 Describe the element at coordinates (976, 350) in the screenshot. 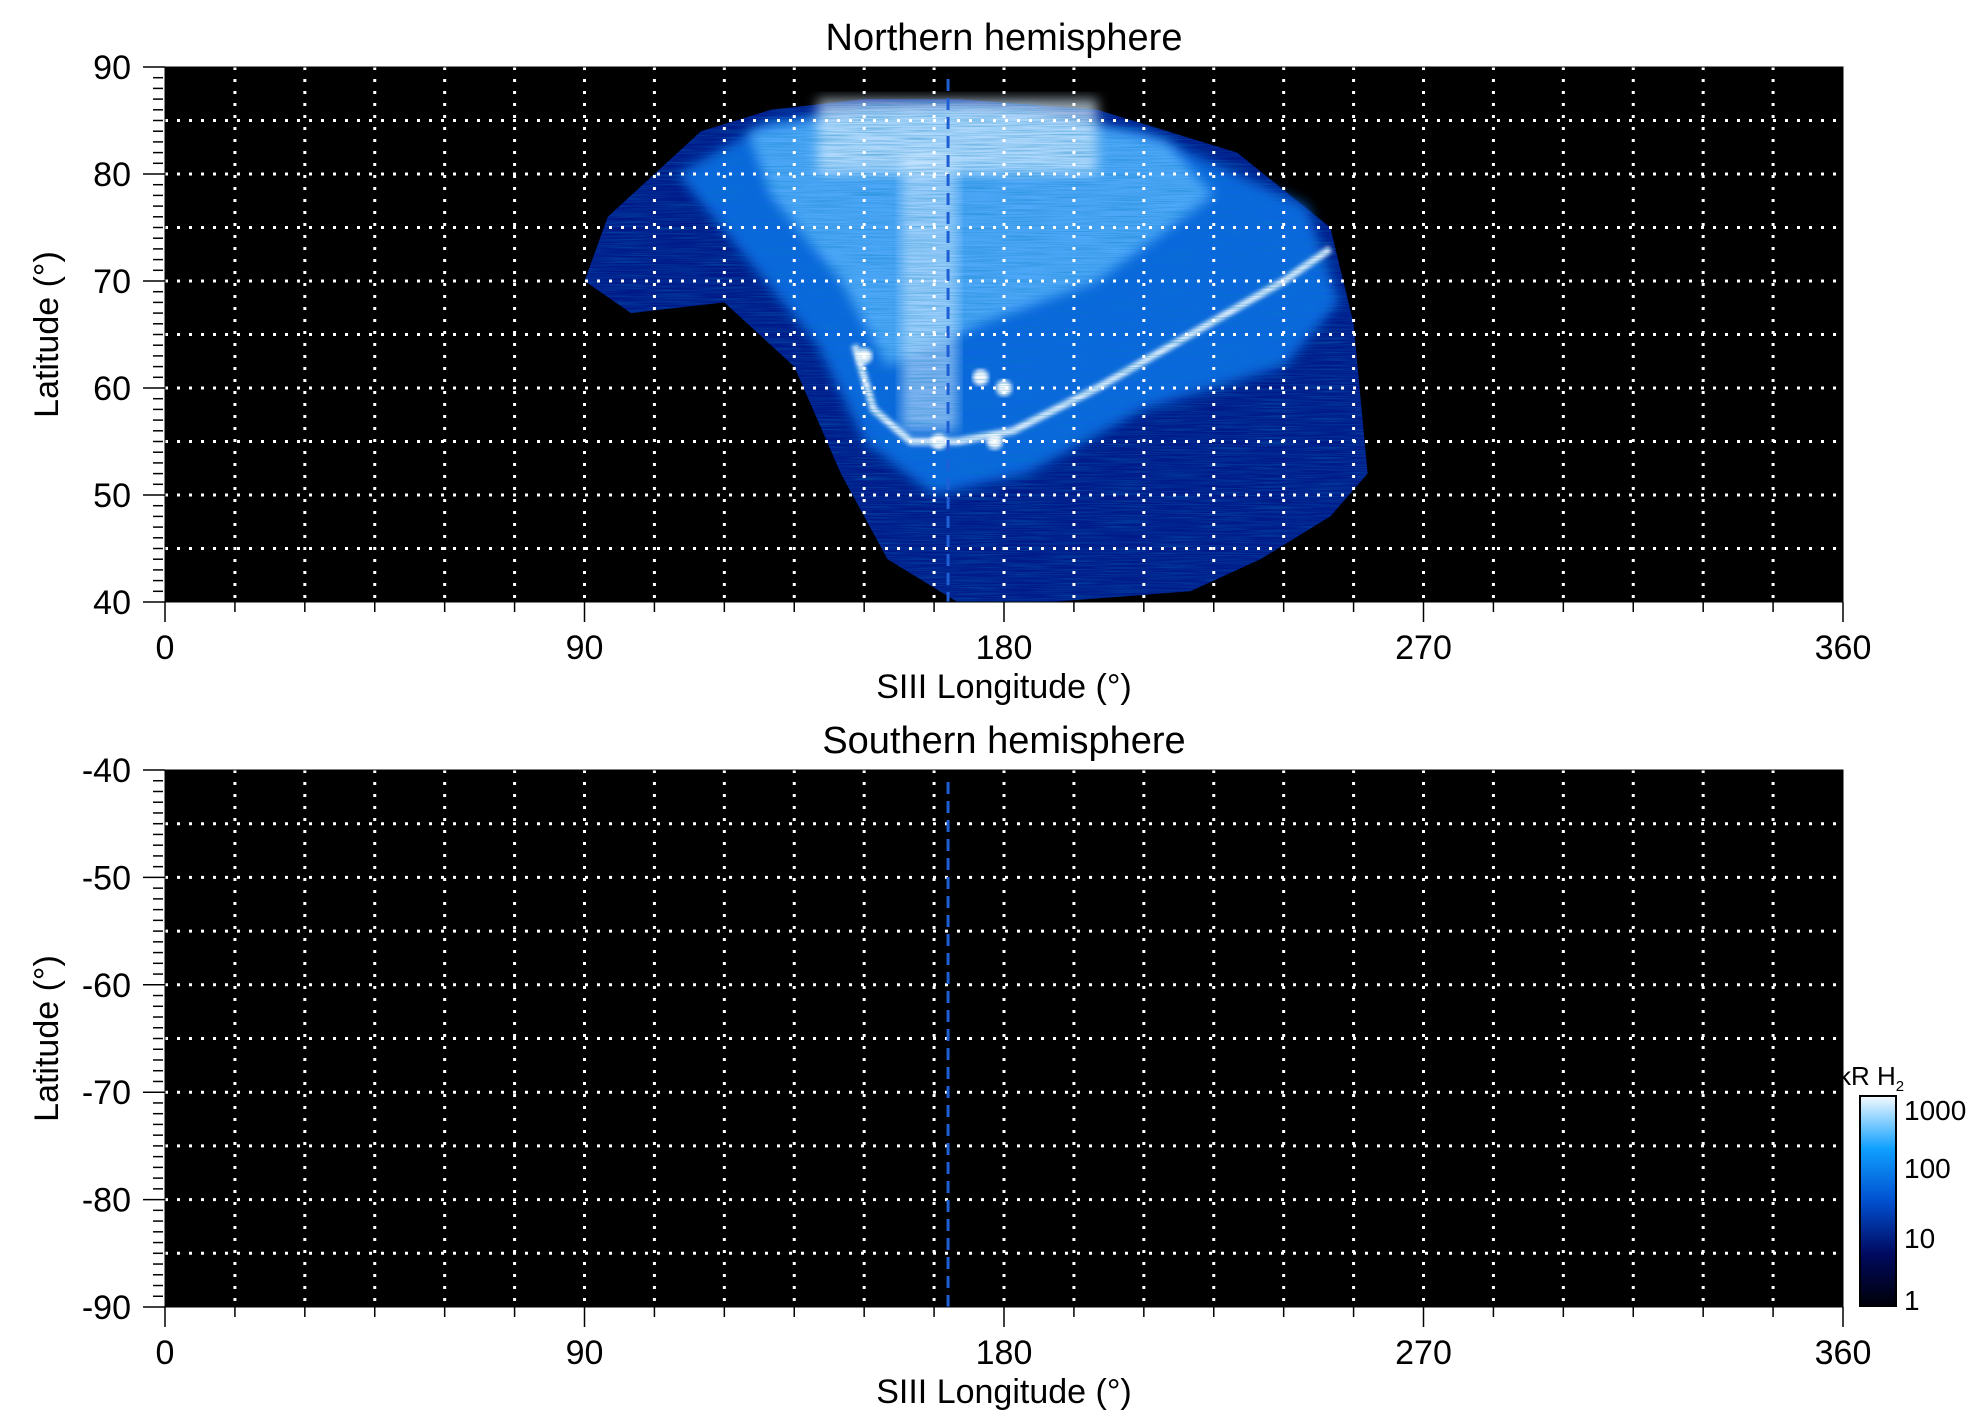

I see `emission-noise` at that location.